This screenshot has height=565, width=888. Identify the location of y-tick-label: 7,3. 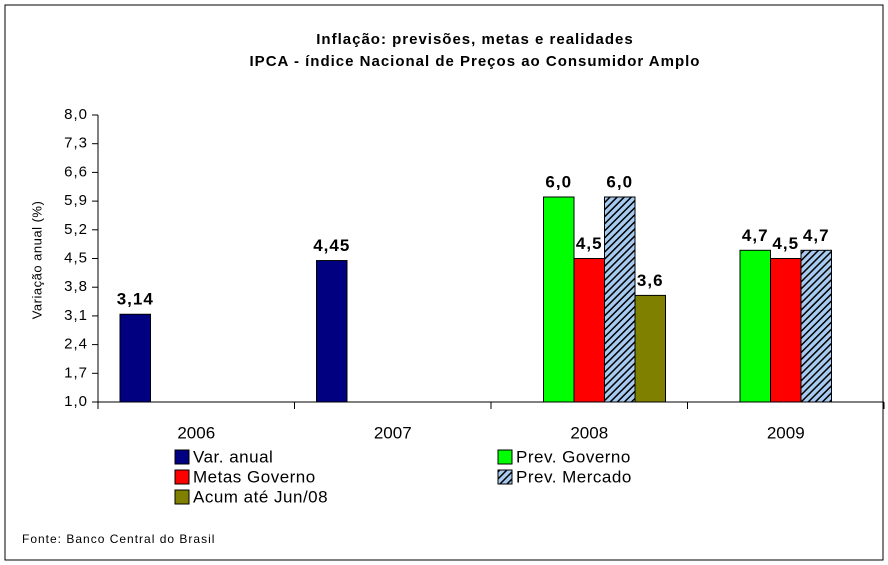
(76, 143).